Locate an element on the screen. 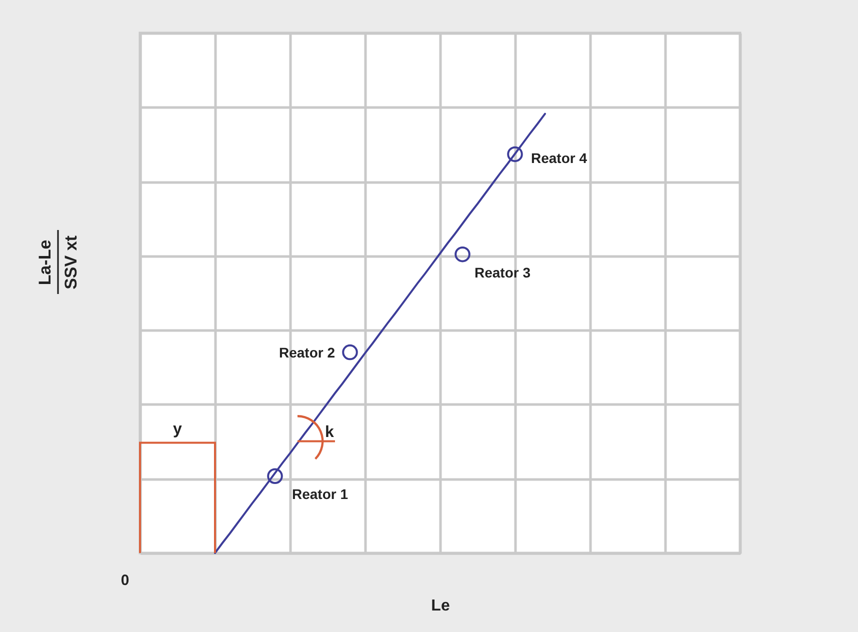 The height and width of the screenshot is (632, 858). annotation: k is located at coordinates (329, 433).